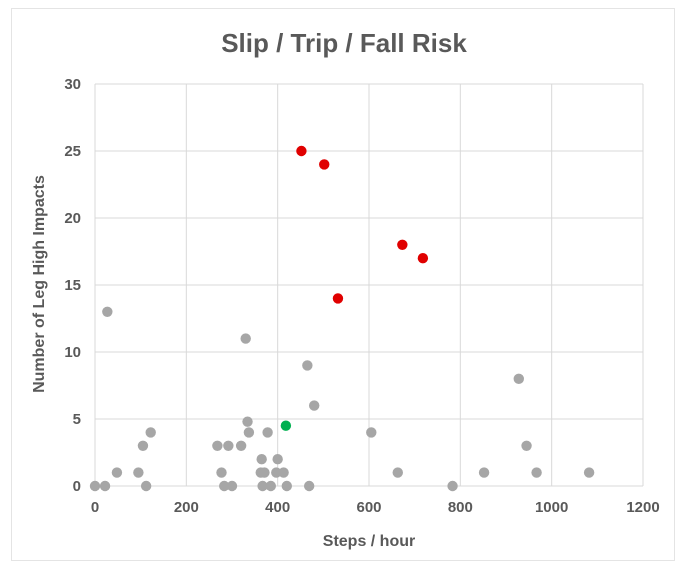 Image resolution: width=681 pixels, height=567 pixels. Describe the element at coordinates (72, 151) in the screenshot. I see `y-tick-label: 25` at that location.